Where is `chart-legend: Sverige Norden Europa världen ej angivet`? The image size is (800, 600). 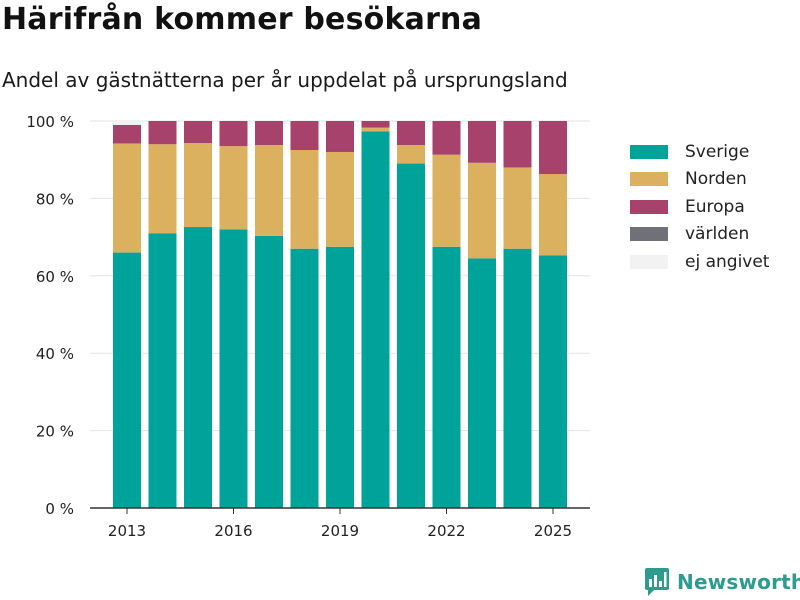
chart-legend: Sverige Norden Europa världen ej angivet is located at coordinates (699, 207).